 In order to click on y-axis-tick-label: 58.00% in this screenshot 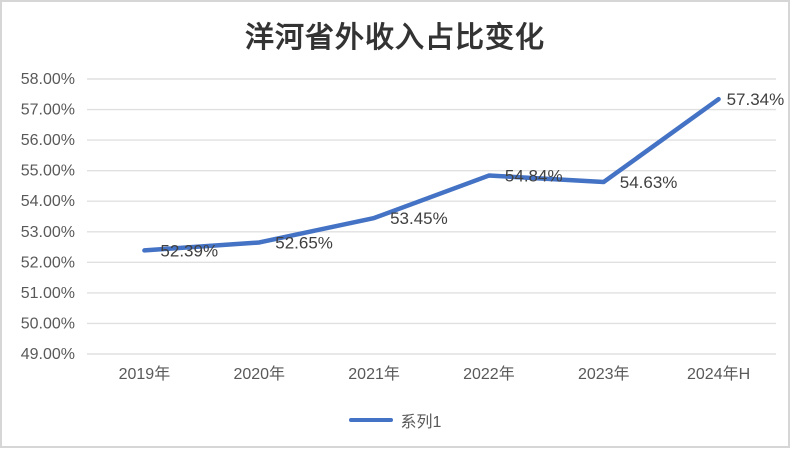, I will do `click(48, 79)`.